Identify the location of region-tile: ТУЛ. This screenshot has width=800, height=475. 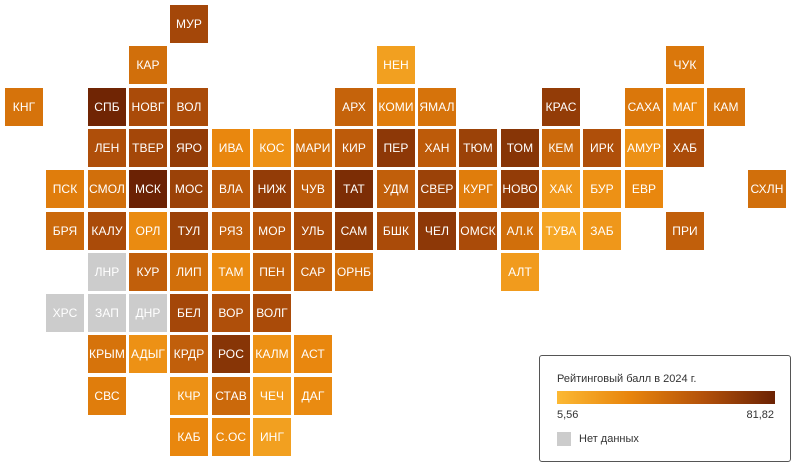
(189, 231).